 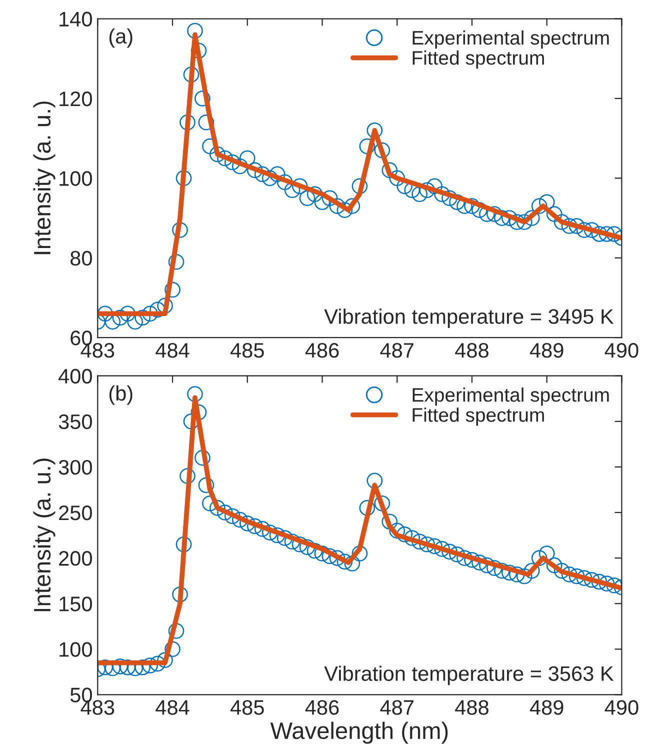 What do you see at coordinates (359, 733) in the screenshot?
I see `x-axis-title: Wavelength (nm)` at bounding box center [359, 733].